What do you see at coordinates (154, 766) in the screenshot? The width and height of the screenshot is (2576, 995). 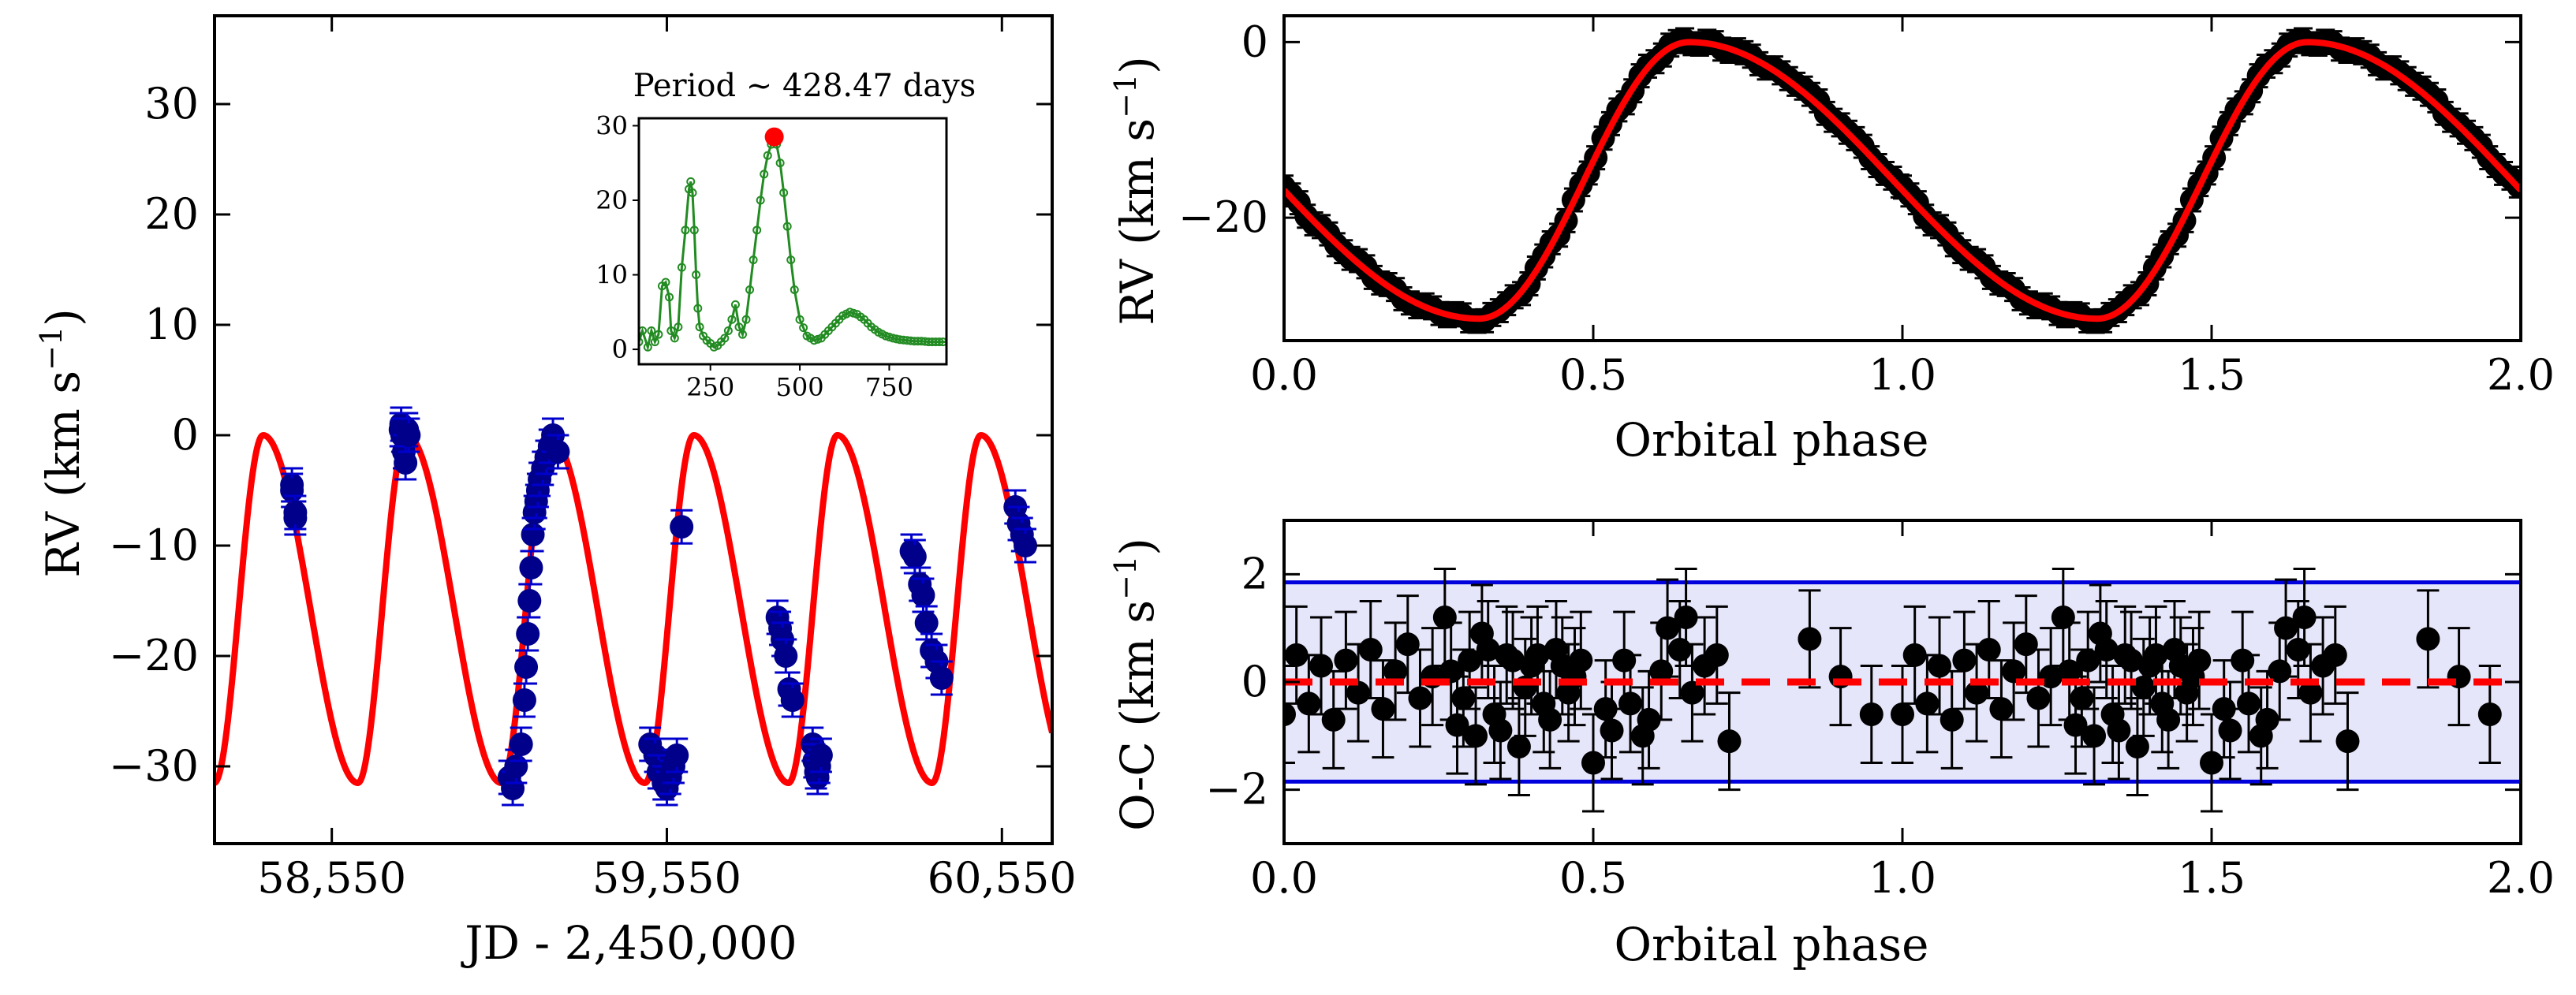 I see `y-tick-label: −30` at bounding box center [154, 766].